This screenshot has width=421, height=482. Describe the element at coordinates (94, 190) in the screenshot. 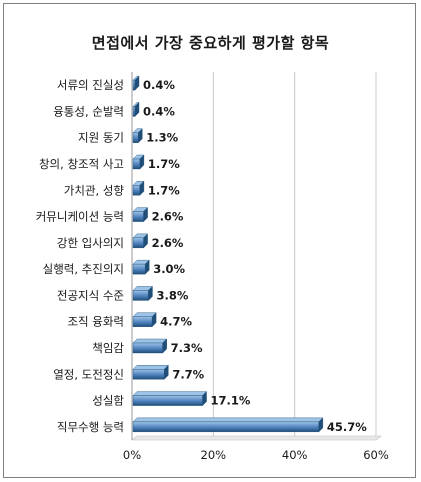

I see `category-label: 가치관, 성향` at that location.